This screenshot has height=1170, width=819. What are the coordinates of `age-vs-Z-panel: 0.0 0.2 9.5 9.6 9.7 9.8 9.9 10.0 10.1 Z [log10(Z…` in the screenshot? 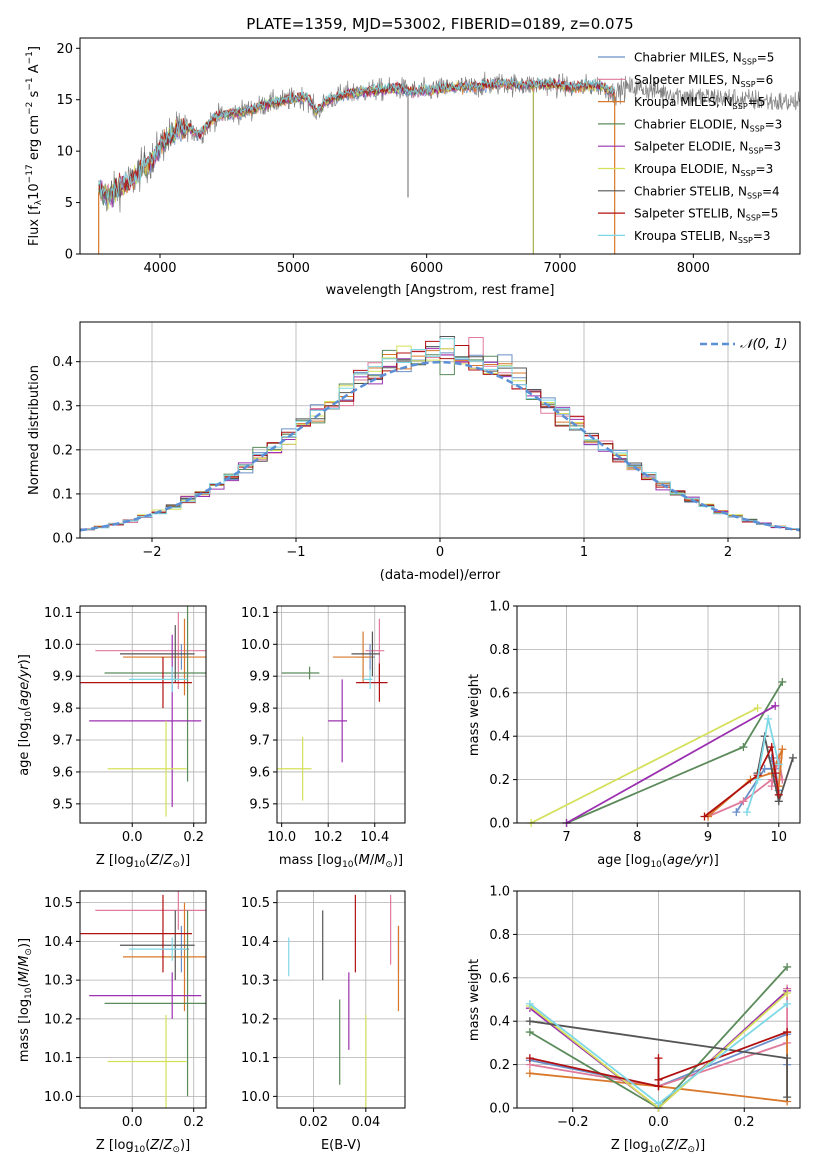 It's located at (112, 737).